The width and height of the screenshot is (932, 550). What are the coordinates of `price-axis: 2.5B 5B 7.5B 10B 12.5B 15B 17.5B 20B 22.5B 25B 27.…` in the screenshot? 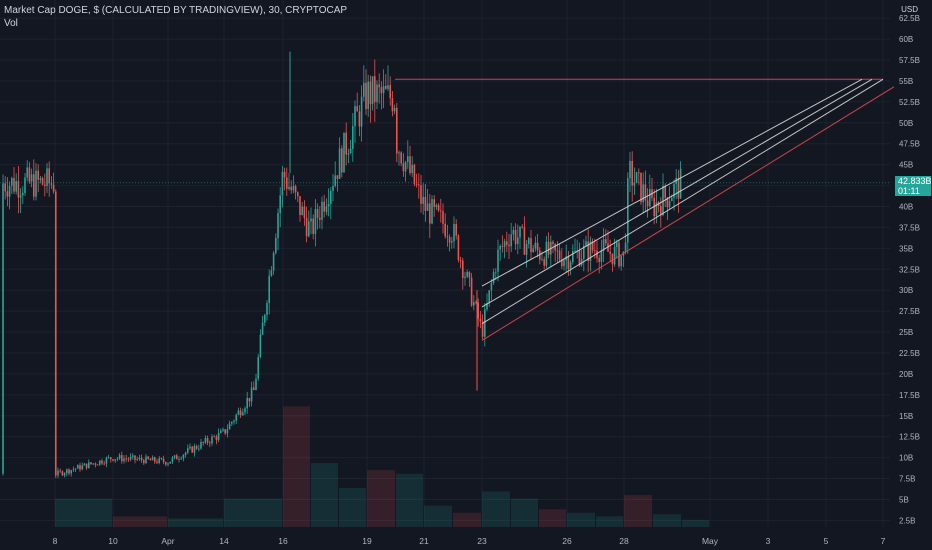 It's located at (909, 269).